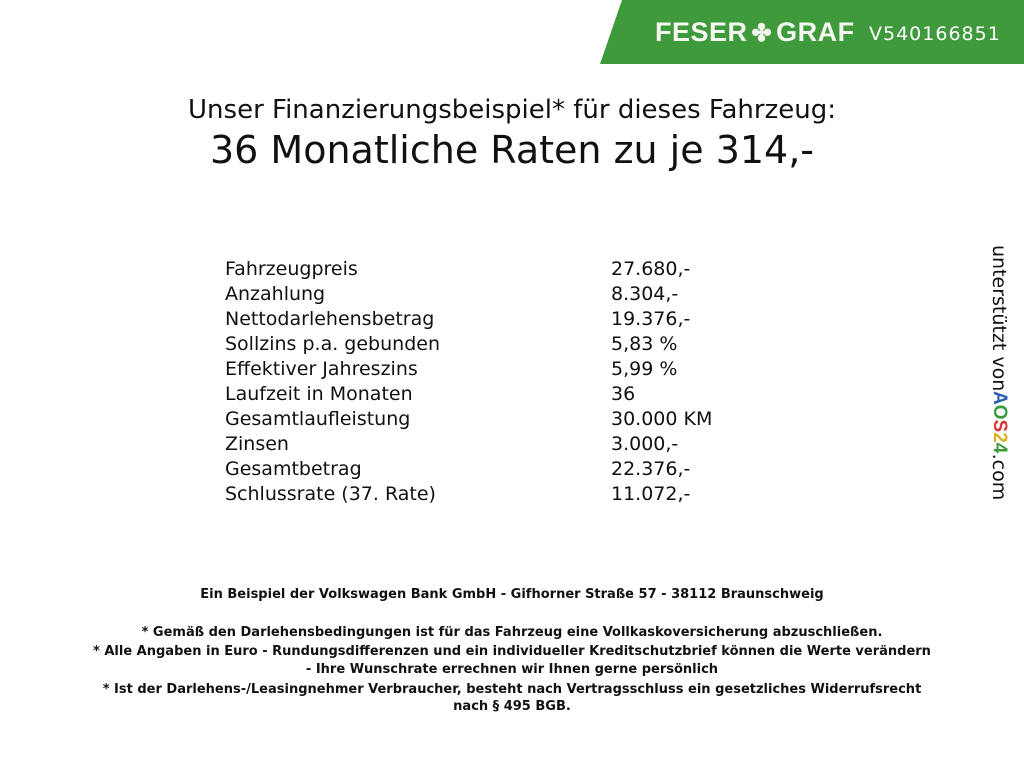  Describe the element at coordinates (815, 32) in the screenshot. I see `brand-name-2: GRAF` at that location.